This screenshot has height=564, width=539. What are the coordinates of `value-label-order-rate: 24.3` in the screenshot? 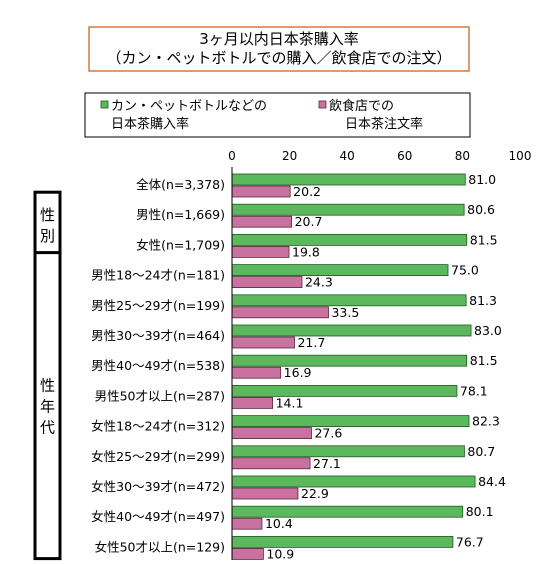 It's located at (319, 282).